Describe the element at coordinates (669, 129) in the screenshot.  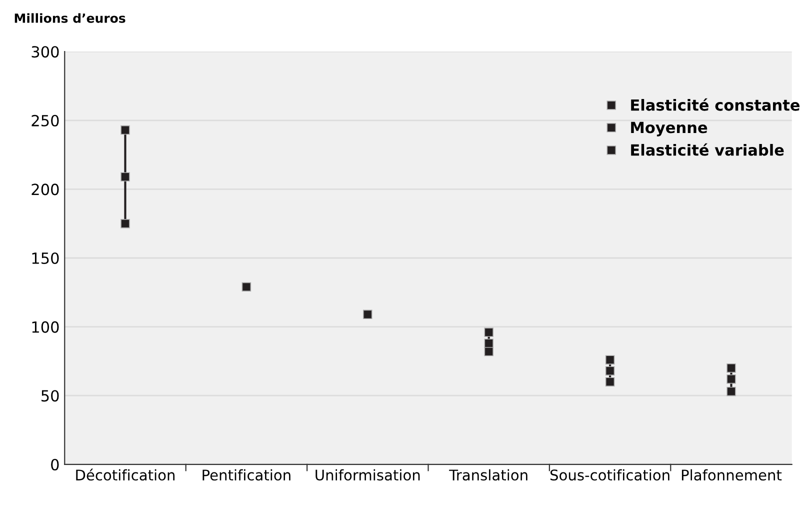
I see `legend-label: Moyenne` at that location.